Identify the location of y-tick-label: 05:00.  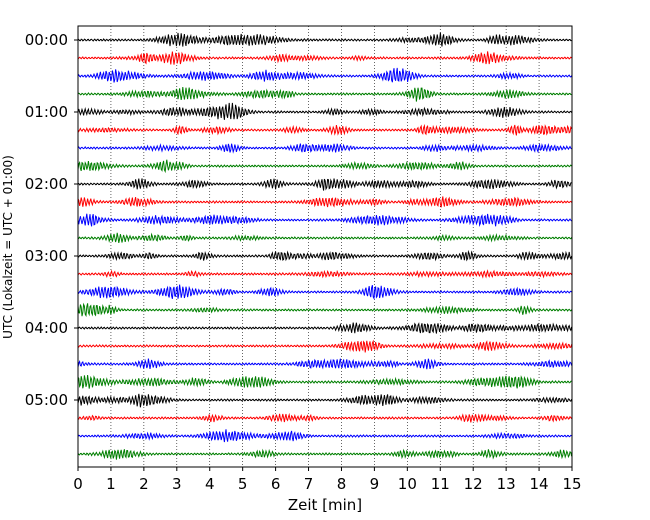
(46, 400).